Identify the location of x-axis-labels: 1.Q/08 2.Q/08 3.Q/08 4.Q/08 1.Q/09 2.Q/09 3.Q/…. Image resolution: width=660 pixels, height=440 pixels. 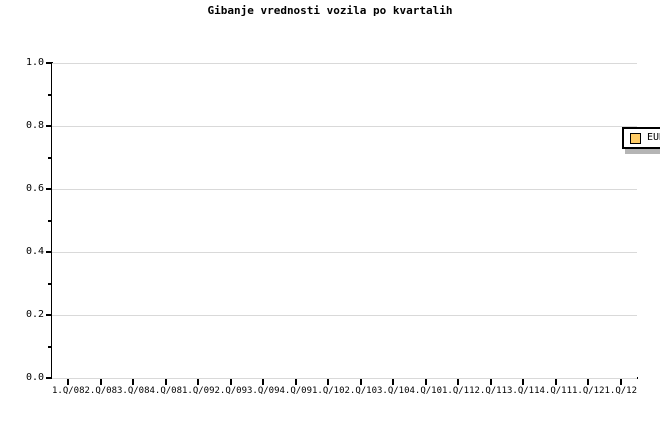
(330, 393).